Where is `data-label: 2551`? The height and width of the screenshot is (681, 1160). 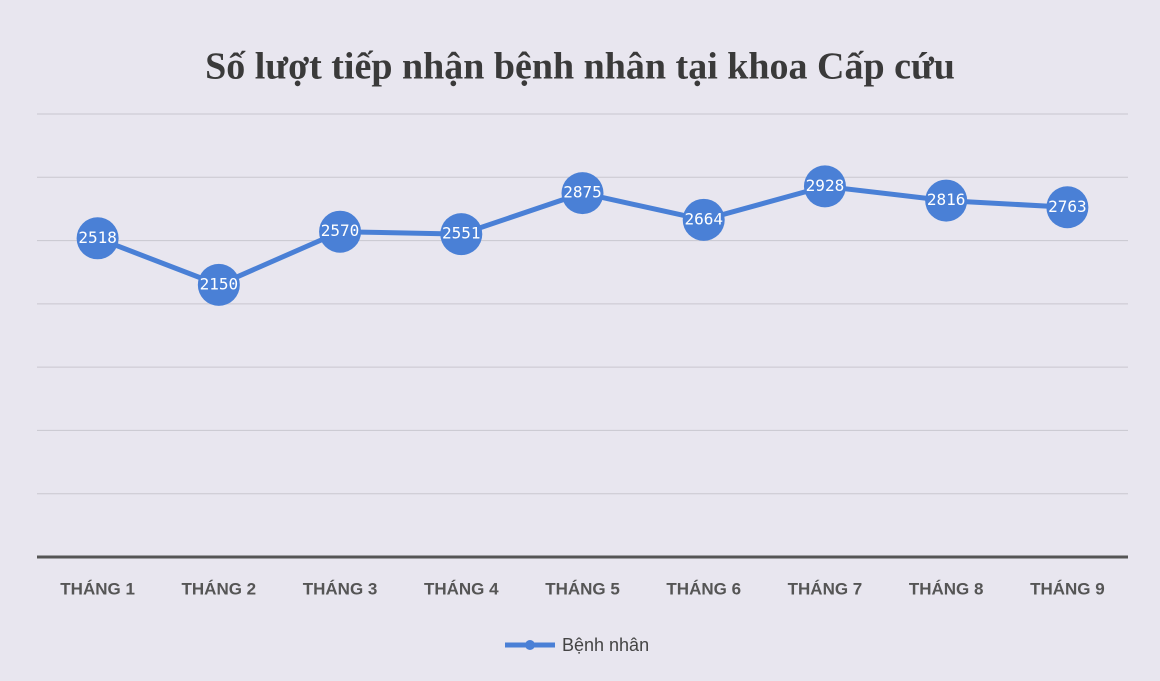
data-label: 2551 is located at coordinates (461, 233).